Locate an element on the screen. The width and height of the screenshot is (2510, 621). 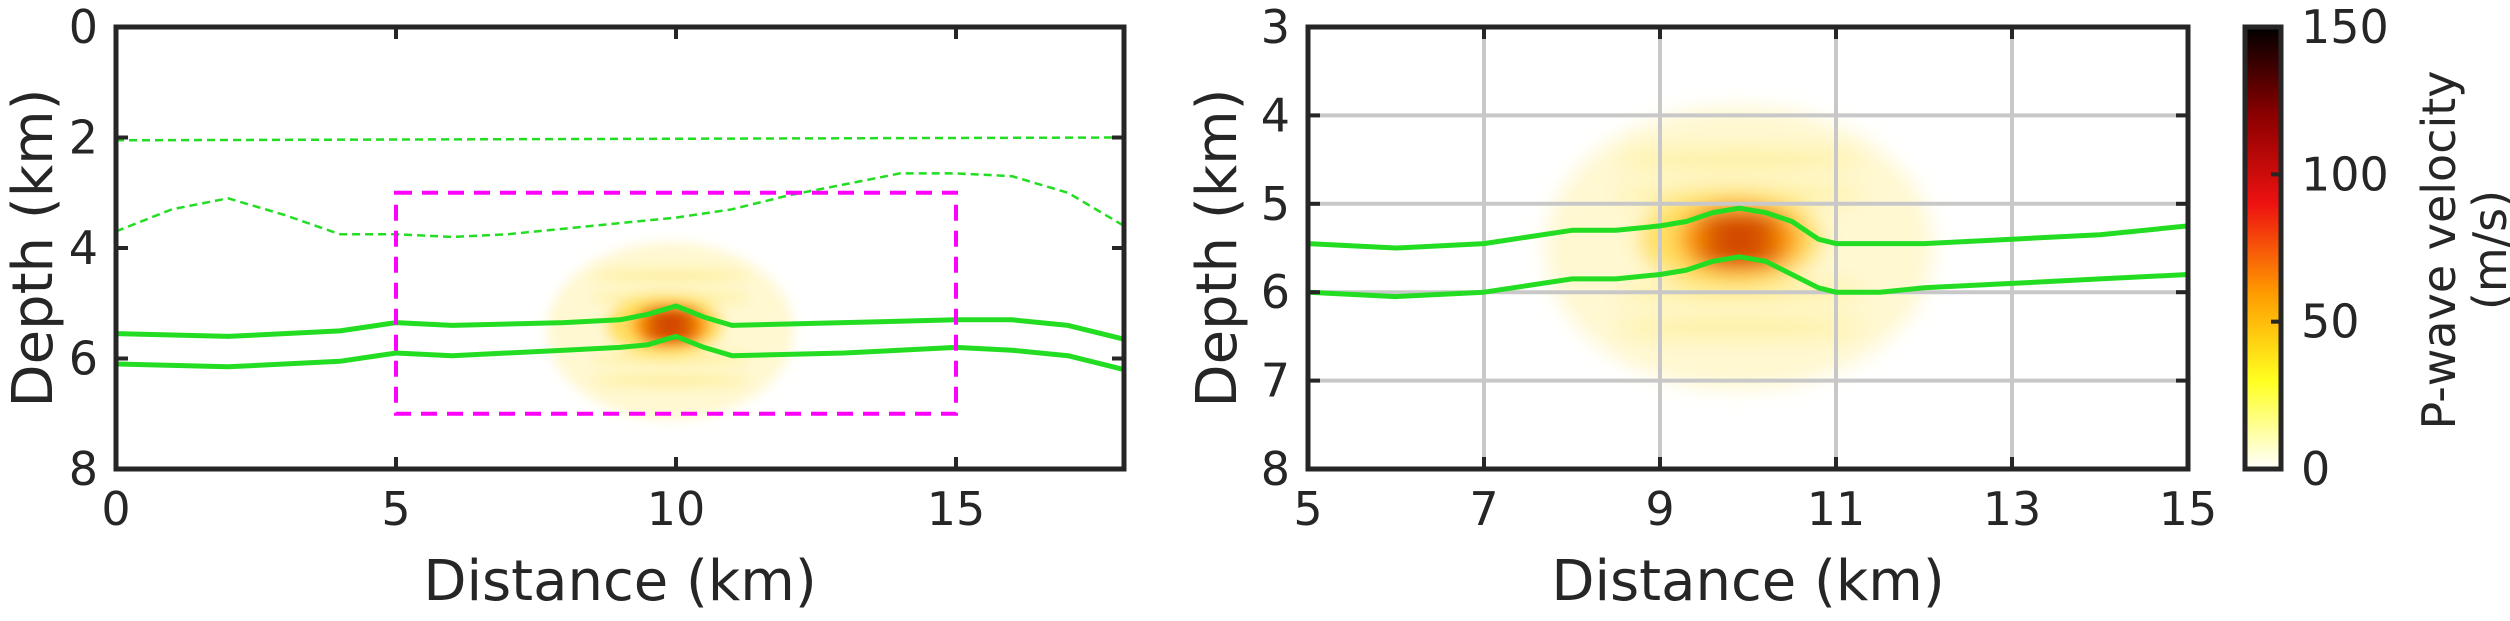
y-tick-label: 3 is located at coordinates (1275, 27).